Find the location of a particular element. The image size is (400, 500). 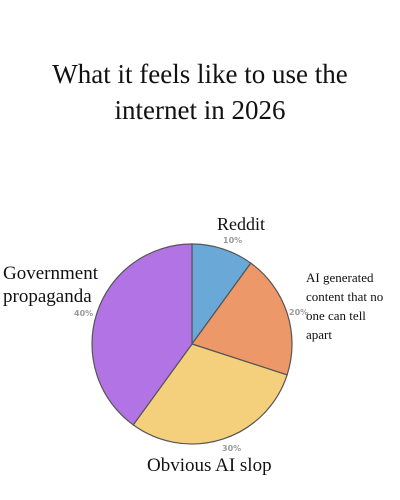

pie-slice-obvious-ai-slop is located at coordinates (210, 394).